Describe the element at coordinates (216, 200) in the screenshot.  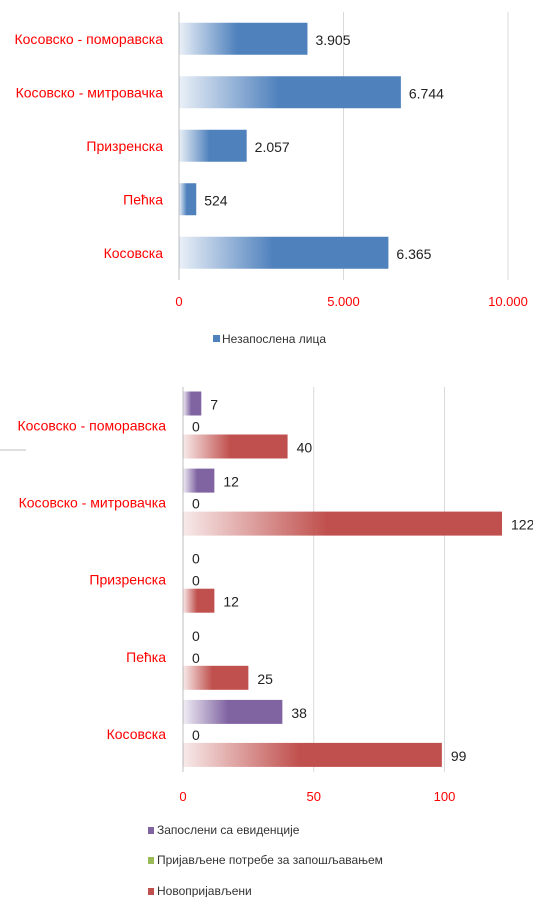
I see `data-label: 524` at that location.